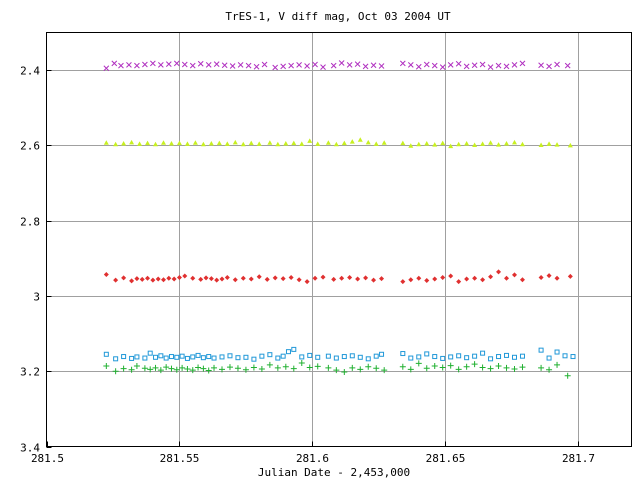  Describe the element at coordinates (578, 458) in the screenshot. I see `x-tick-label: 281.7` at that location.